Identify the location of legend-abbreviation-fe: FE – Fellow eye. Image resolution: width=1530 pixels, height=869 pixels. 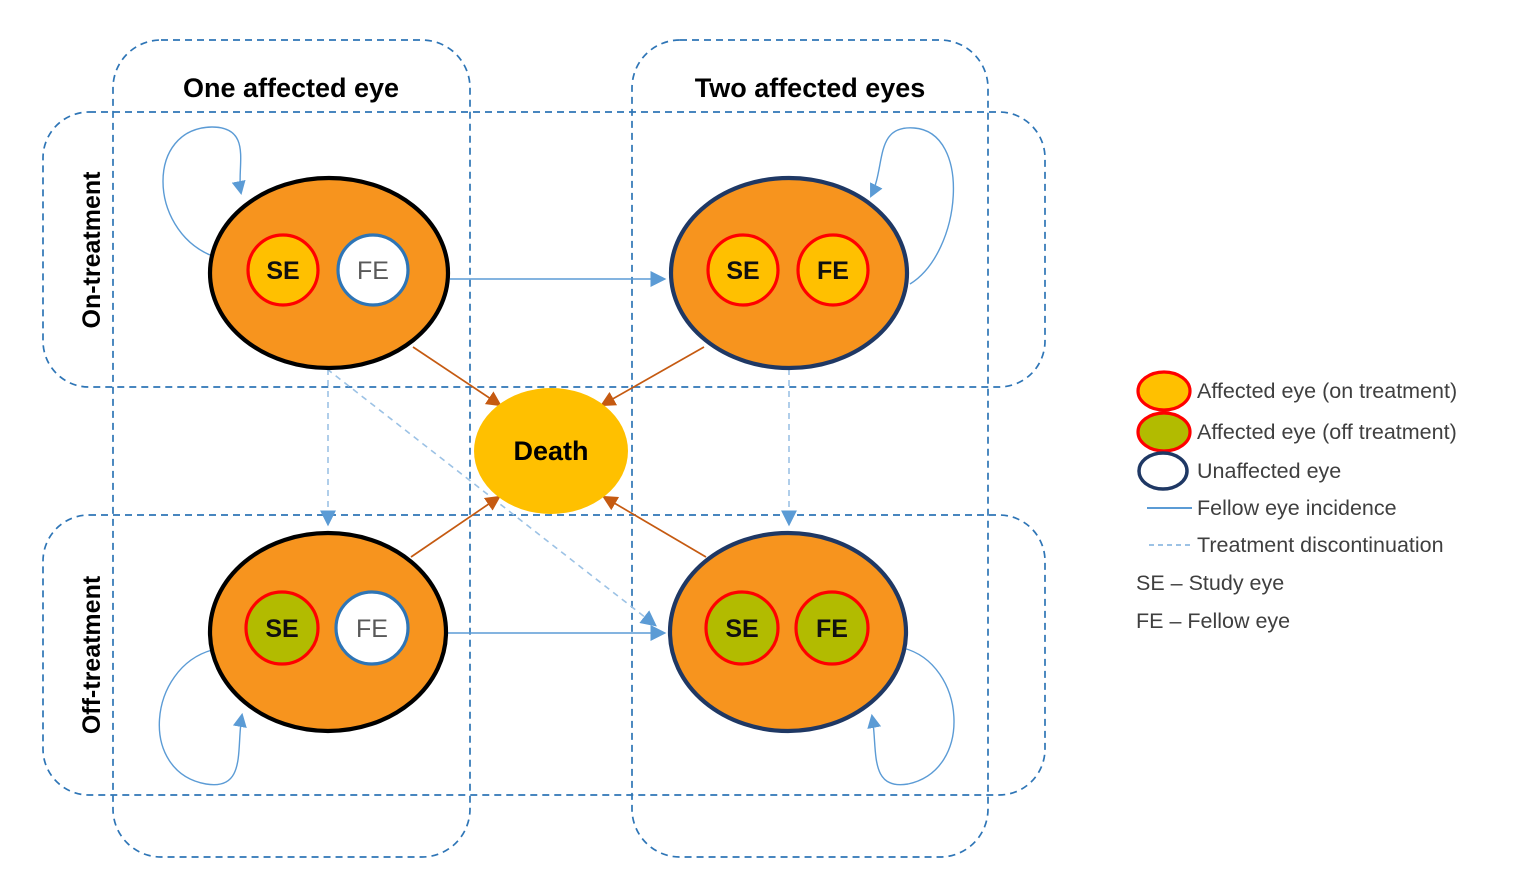
(1213, 621).